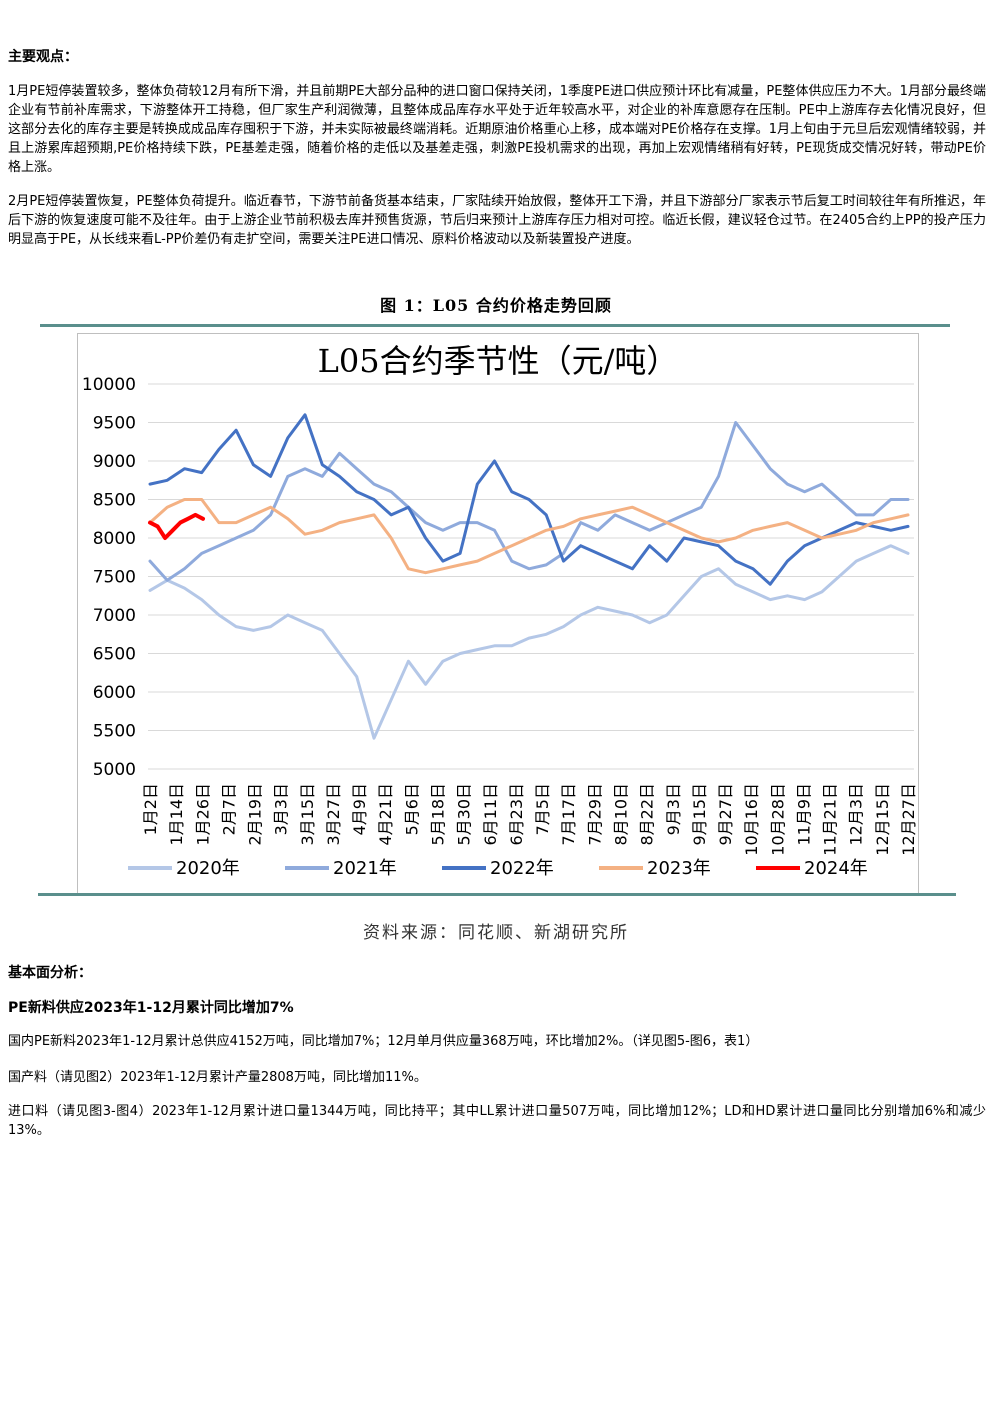 The image size is (992, 1403). I want to click on x-tick-label: 11月21日, so click(830, 819).